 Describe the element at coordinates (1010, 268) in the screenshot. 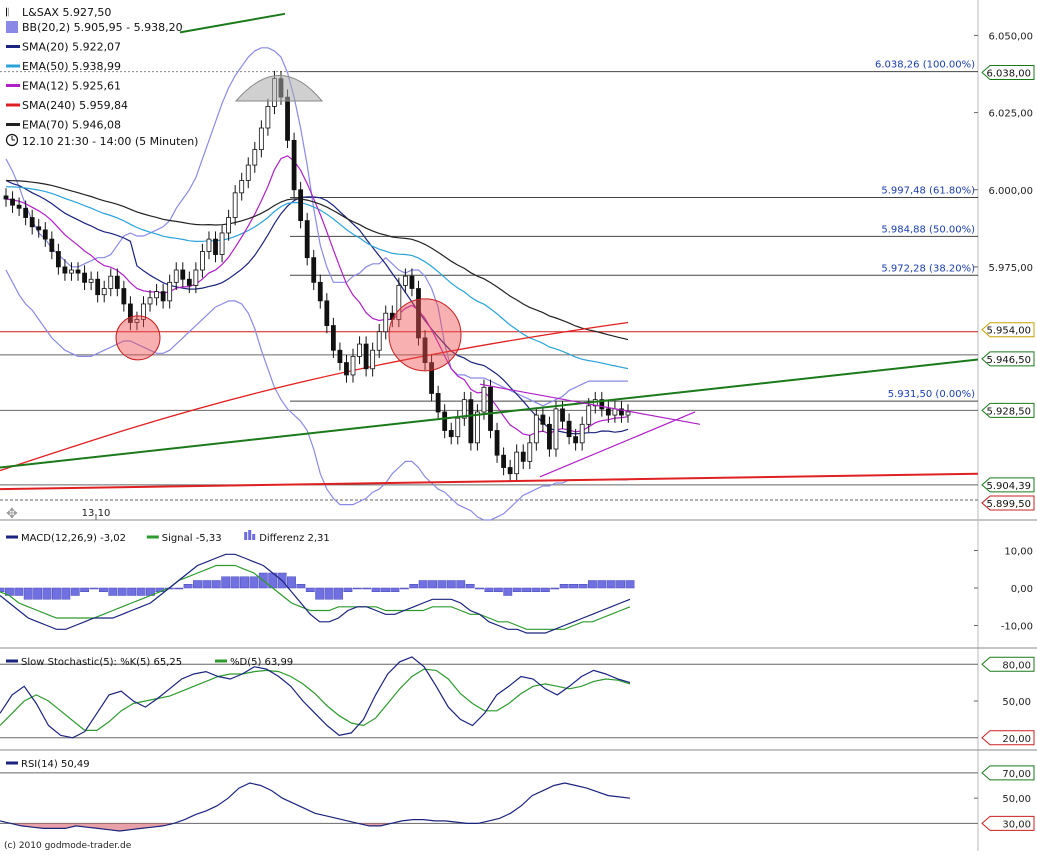

I see `y-tick-label: 5.975,00` at that location.